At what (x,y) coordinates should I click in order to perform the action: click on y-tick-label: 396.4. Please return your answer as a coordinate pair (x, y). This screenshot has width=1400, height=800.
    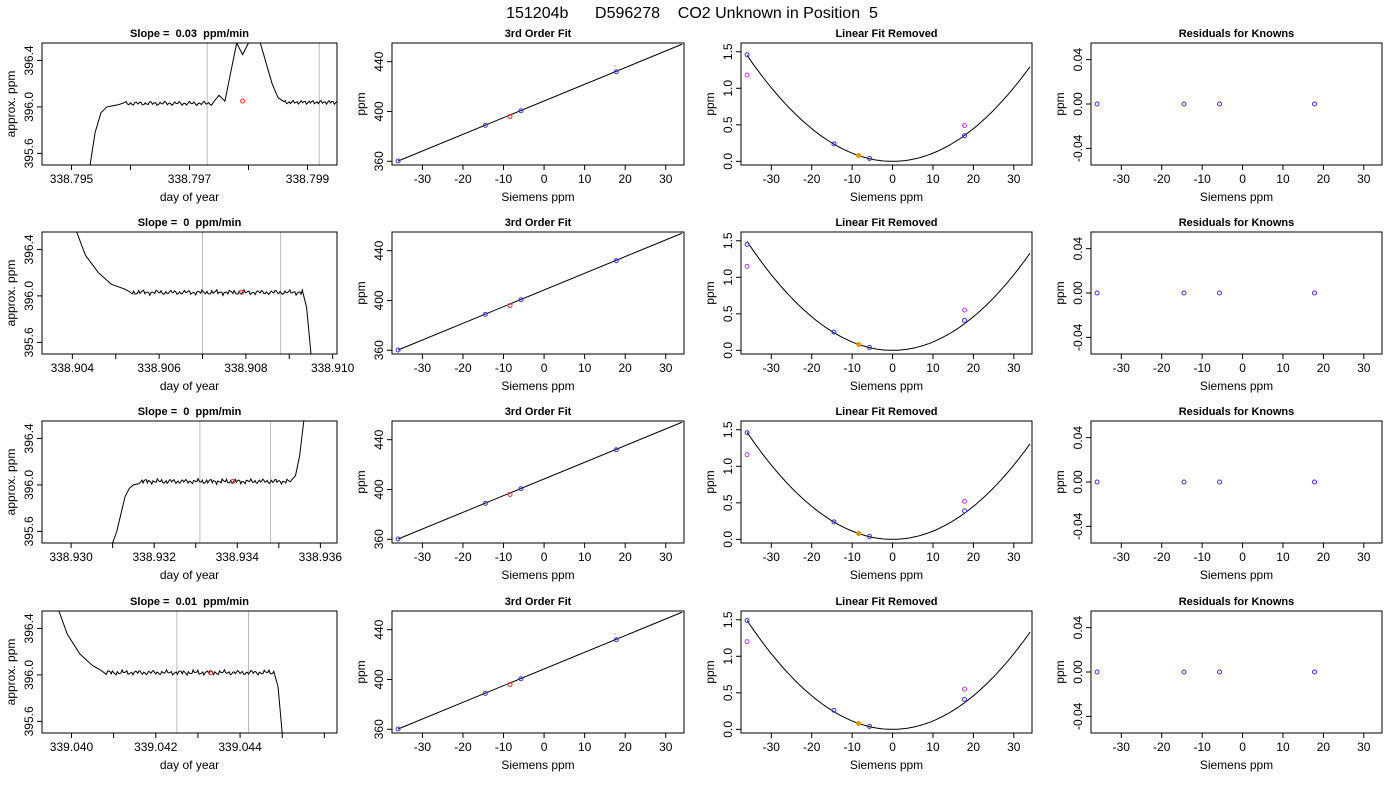
    Looking at the image, I should click on (29, 249).